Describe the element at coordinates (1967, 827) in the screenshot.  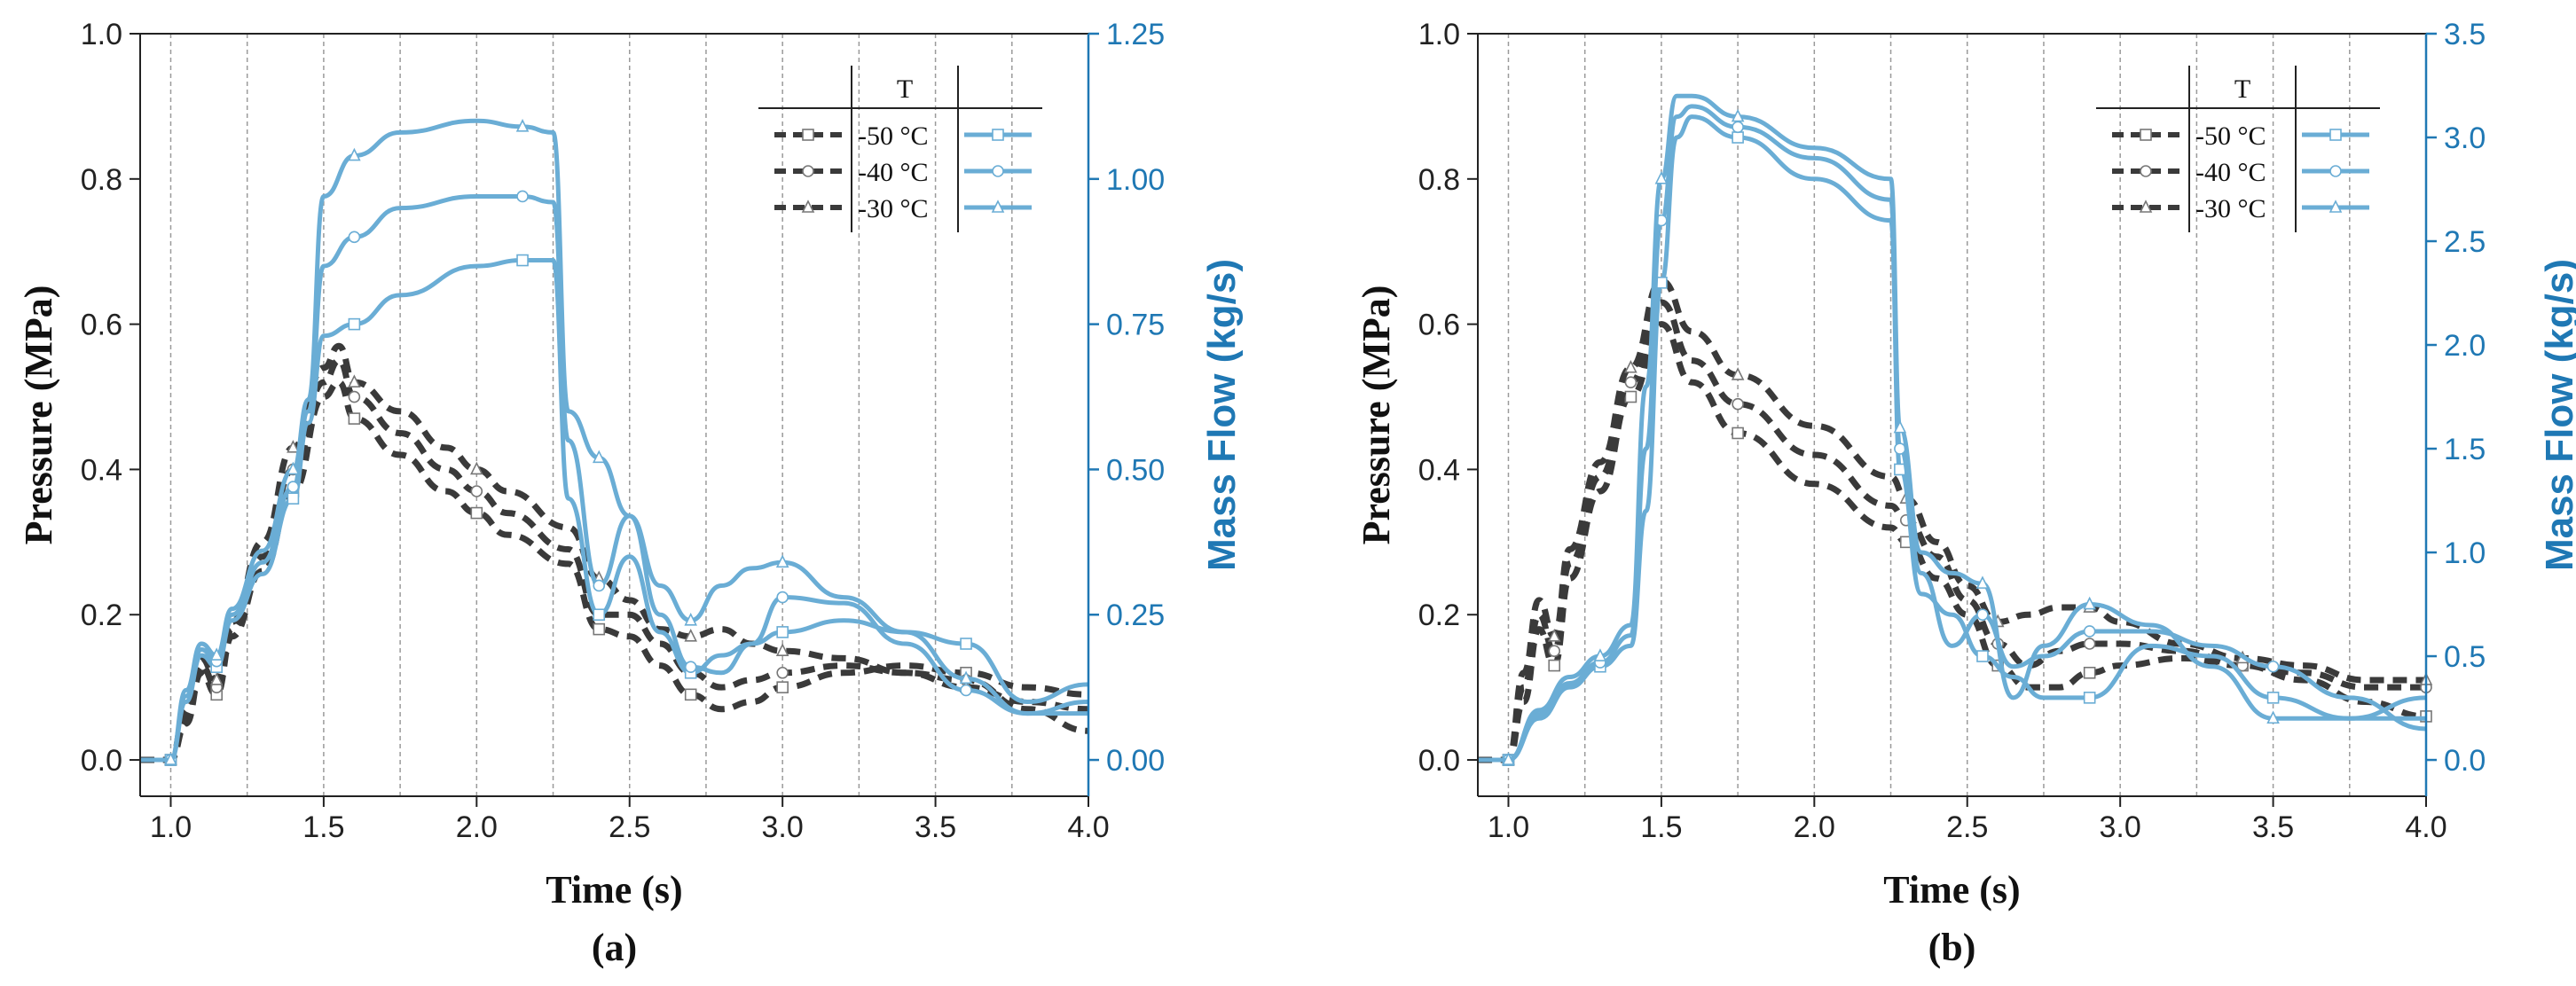
I see `x-tick-label: 2.5` at that location.